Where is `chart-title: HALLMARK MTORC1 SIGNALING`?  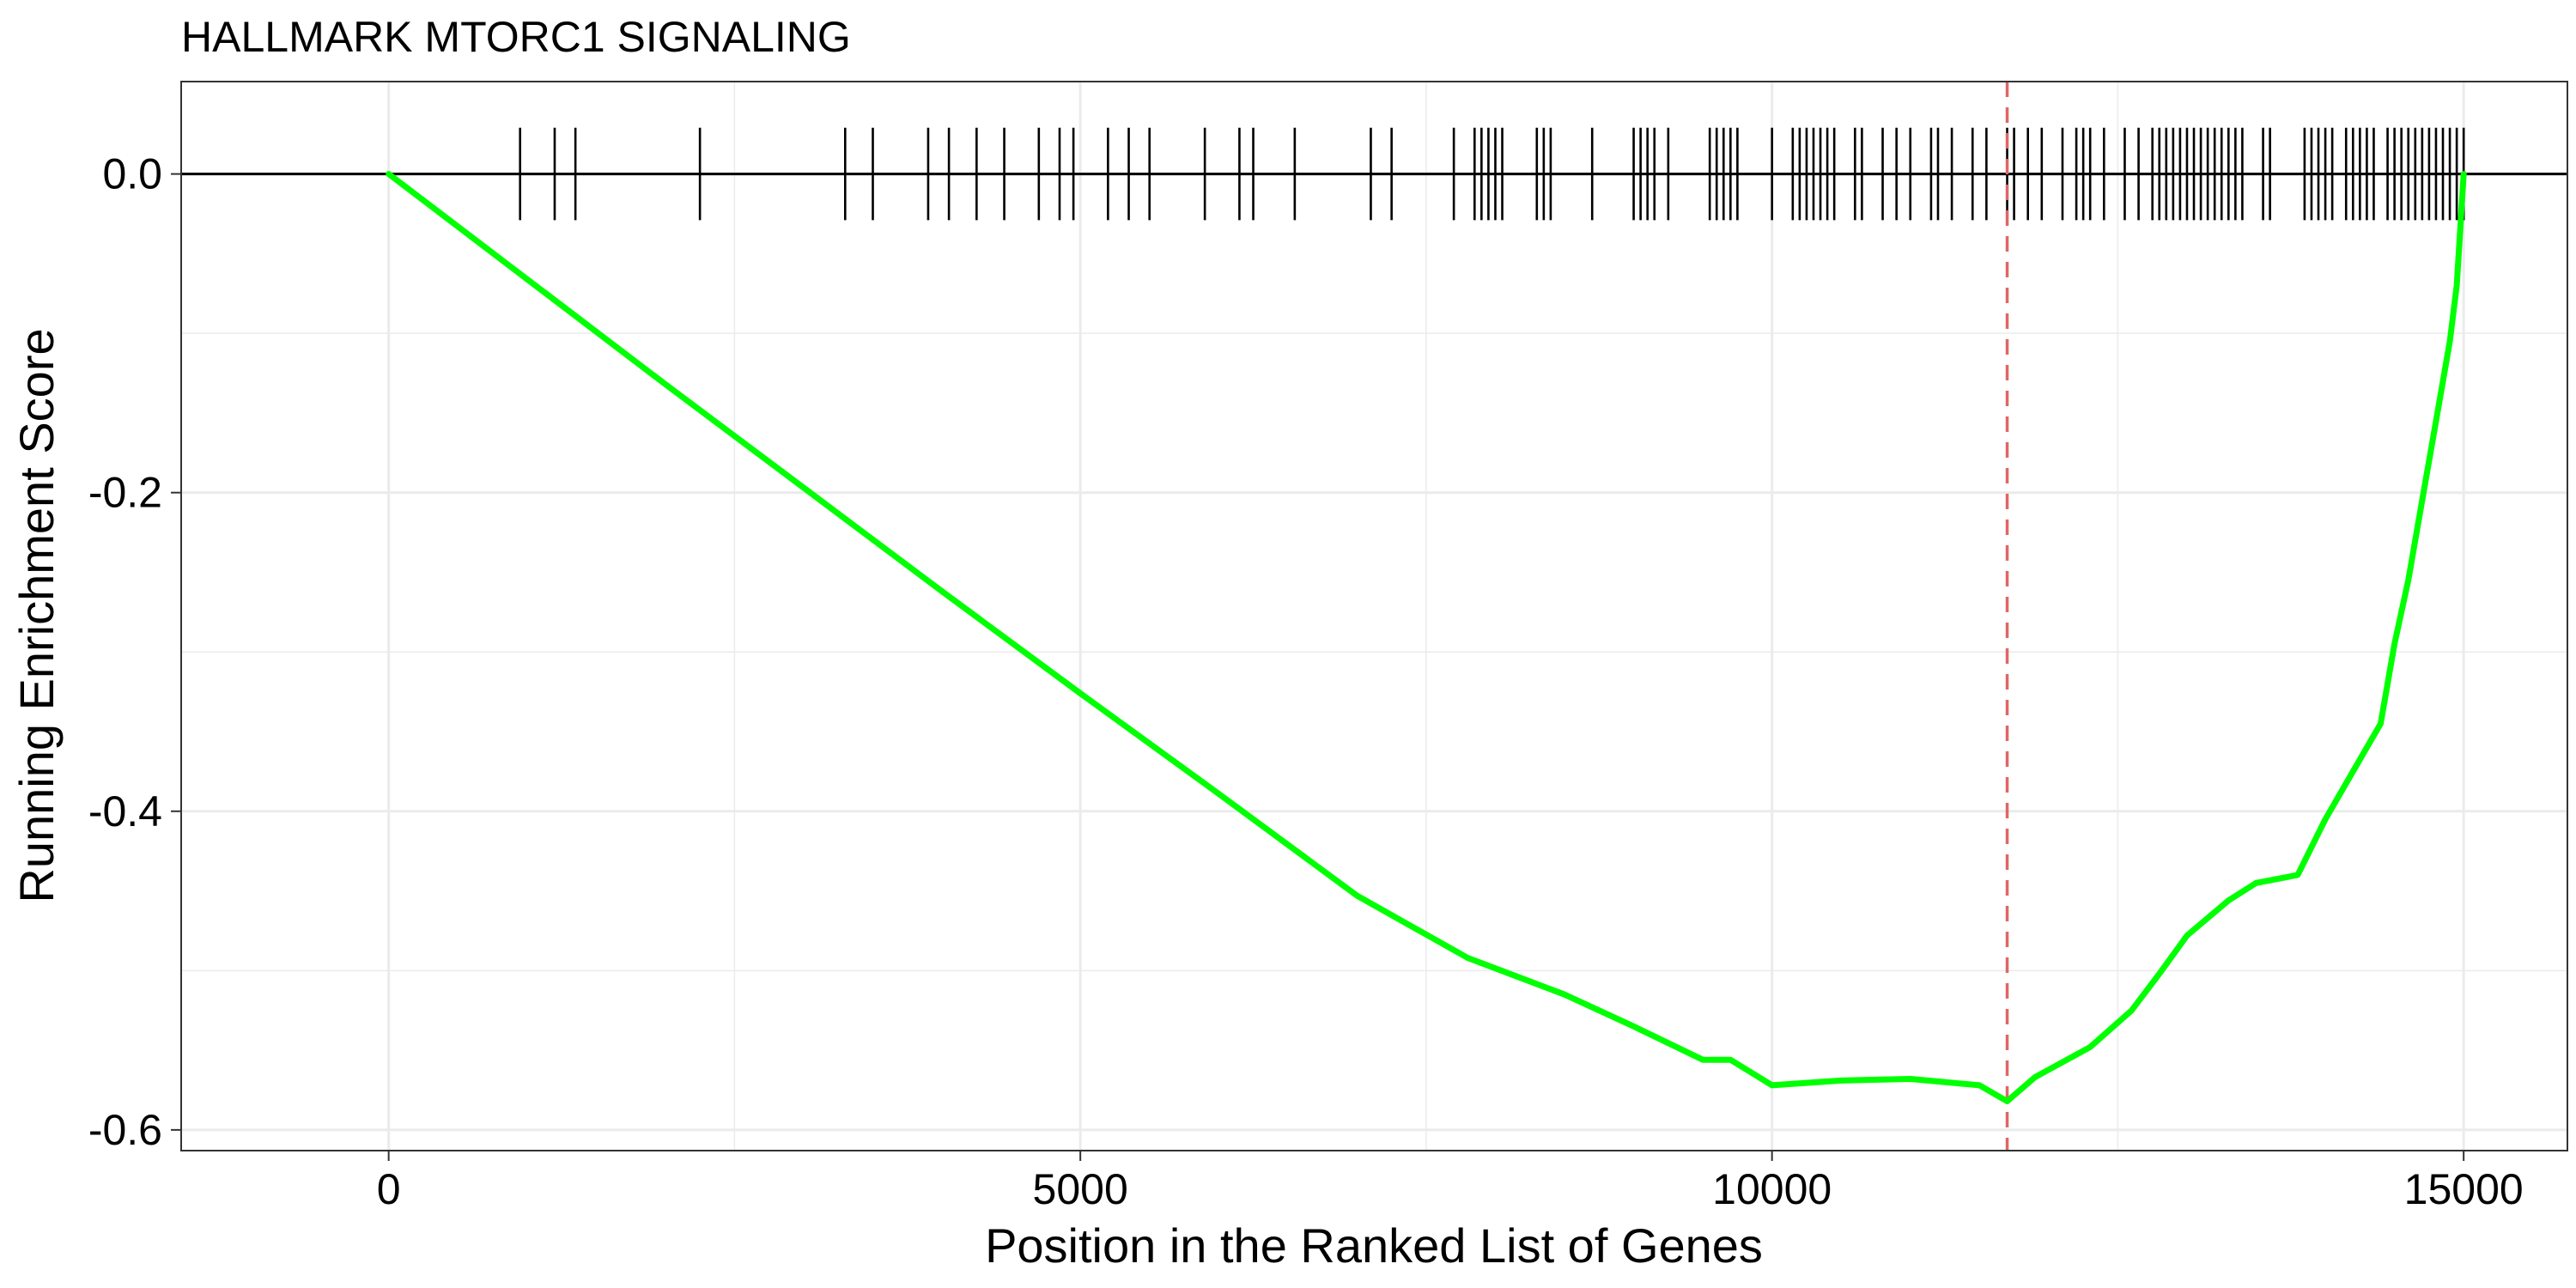
chart-title: HALLMARK MTORC1 SIGNALING is located at coordinates (516, 37).